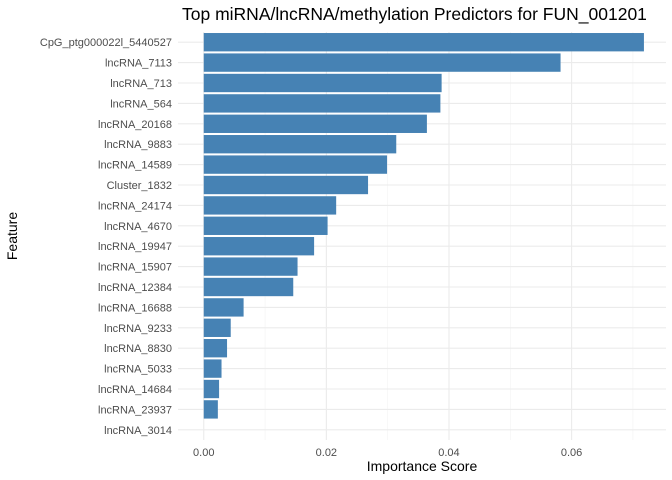  What do you see at coordinates (135, 288) in the screenshot?
I see `y-tick-label: lncRNA_12384` at bounding box center [135, 288].